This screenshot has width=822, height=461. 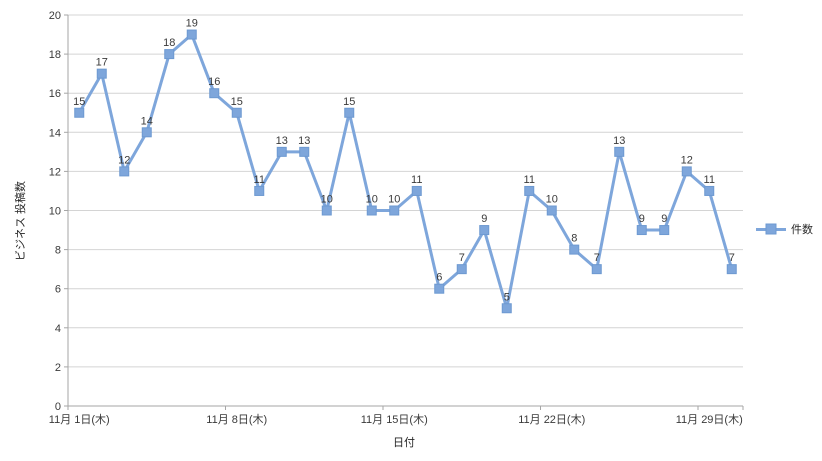 I want to click on x-tick-label: 11月 1日(木), so click(x=79, y=419).